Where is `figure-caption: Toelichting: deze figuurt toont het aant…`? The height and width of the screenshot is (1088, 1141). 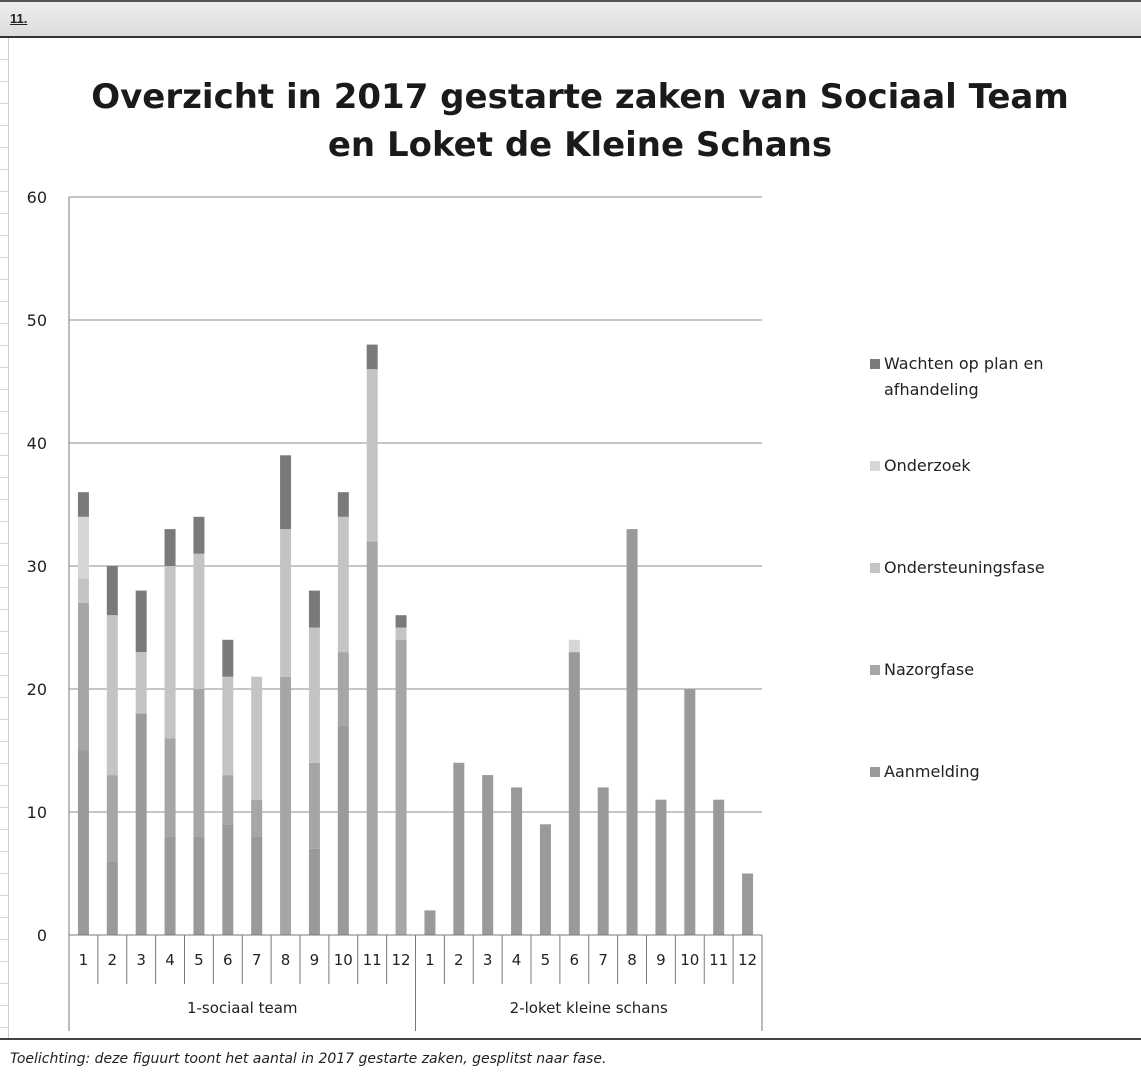
figure-caption: Toelichting: deze figuurt toont het aant… is located at coordinates (308, 1059).